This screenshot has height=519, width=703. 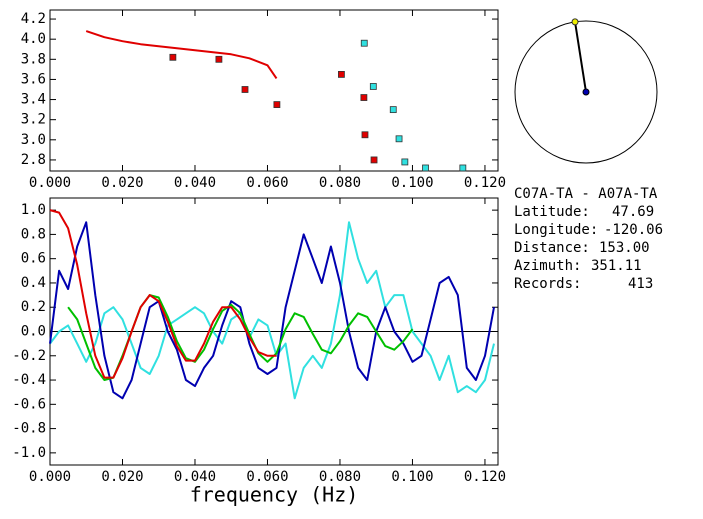 I want to click on y-tick-label: 0.6, so click(x=33, y=259).